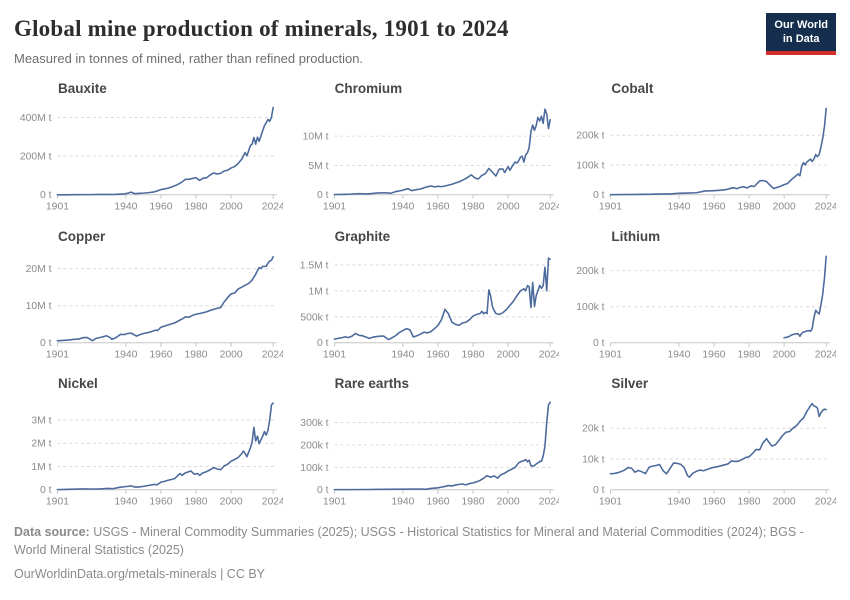 The image size is (850, 600). I want to click on chart-title: Chromium, so click(368, 88).